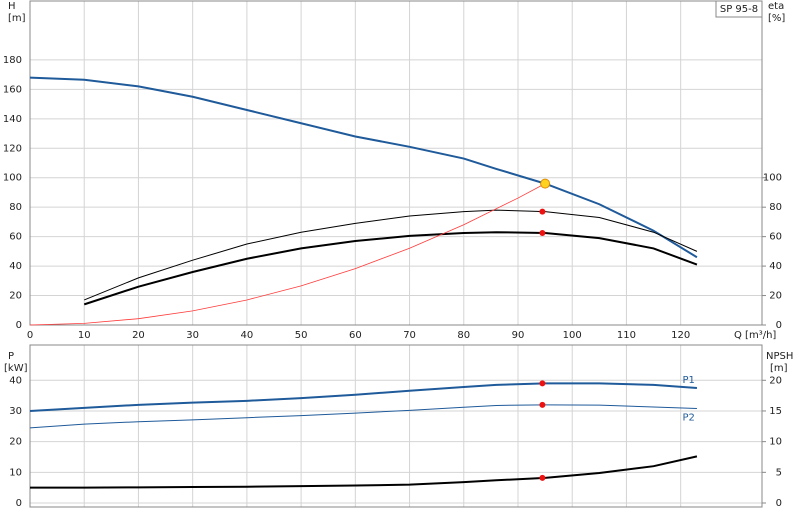 This screenshot has width=800, height=520. What do you see at coordinates (17, 18) in the screenshot?
I see `y-unit: [m]` at bounding box center [17, 18].